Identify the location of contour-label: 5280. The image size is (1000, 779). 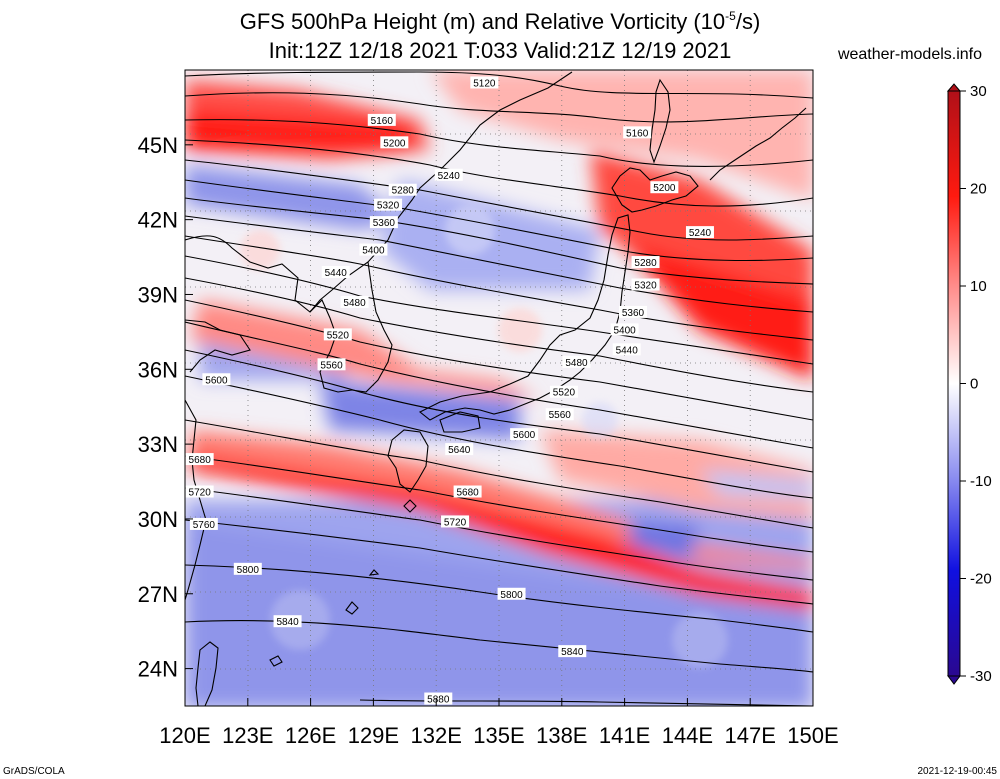
(402, 190).